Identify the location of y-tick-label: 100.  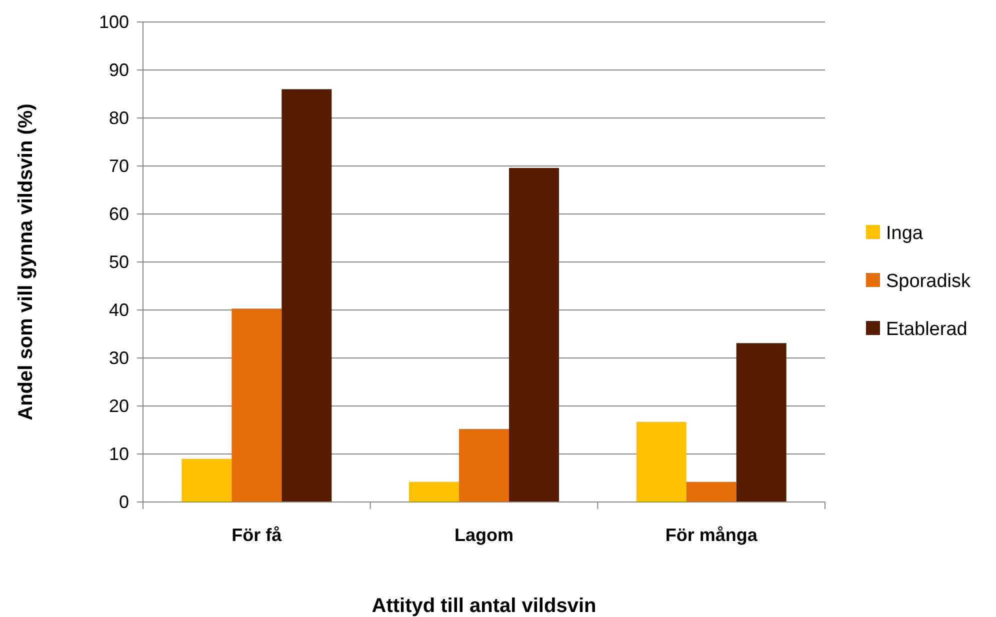
(113, 22).